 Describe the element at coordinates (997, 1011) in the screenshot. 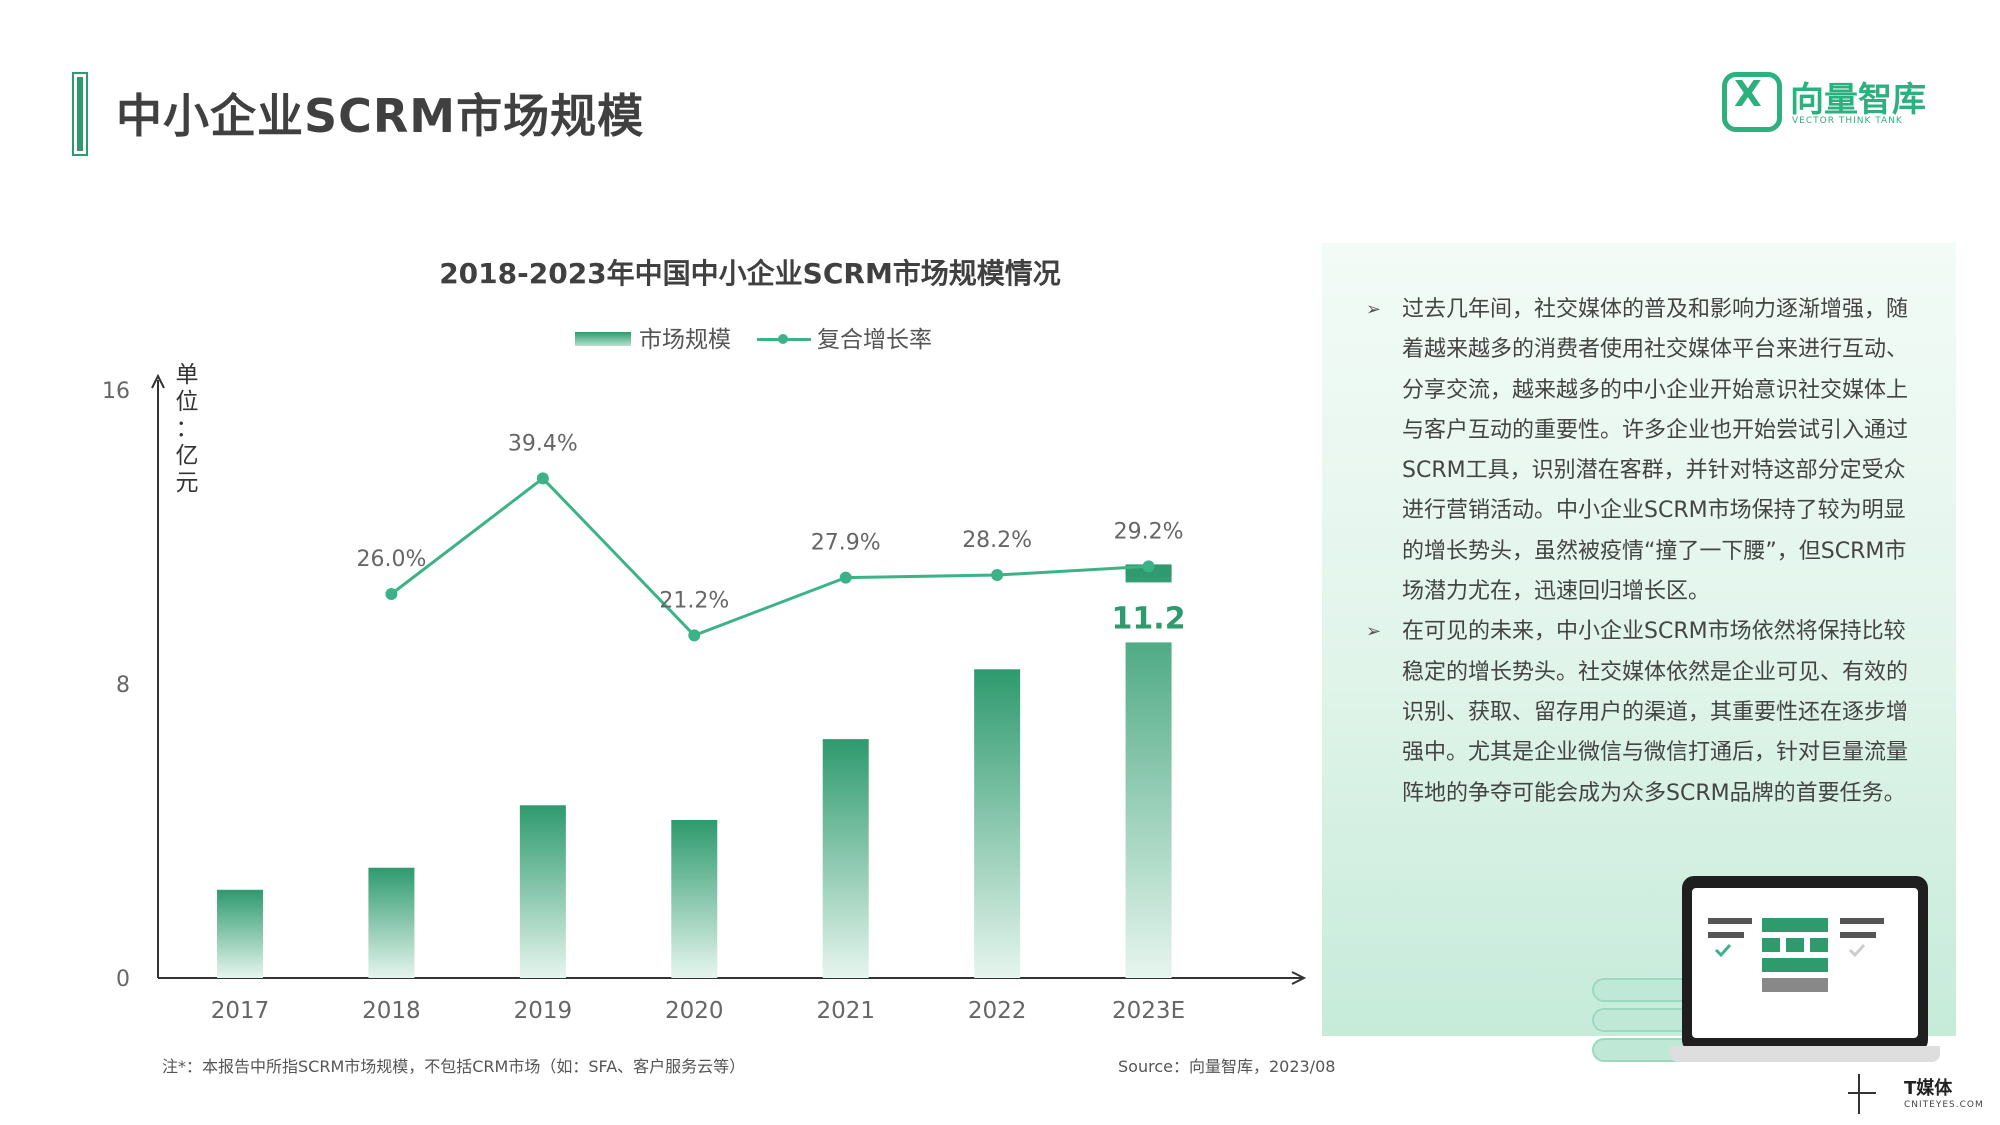

I see `x-tick-label: 2022` at that location.